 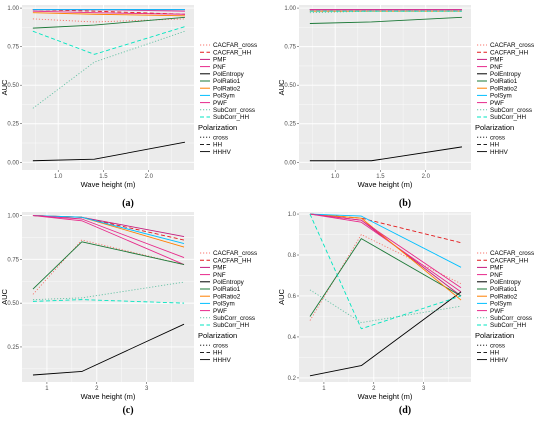 I want to click on series-line-polratio2, so click(x=108, y=14).